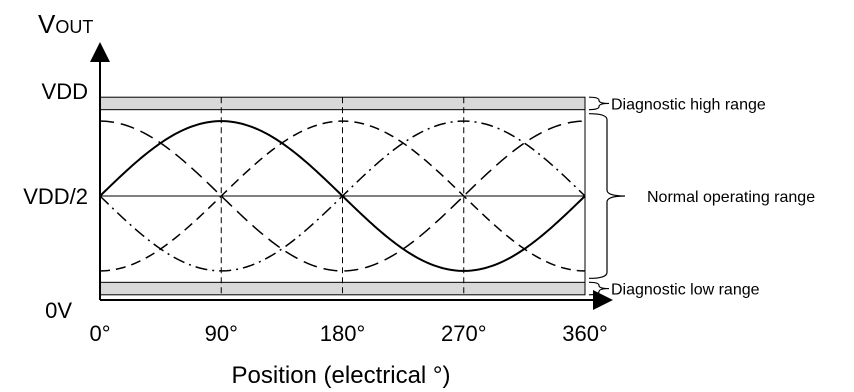 The width and height of the screenshot is (854, 392). What do you see at coordinates (221, 333) in the screenshot?
I see `x-tick-label: 90°` at bounding box center [221, 333].